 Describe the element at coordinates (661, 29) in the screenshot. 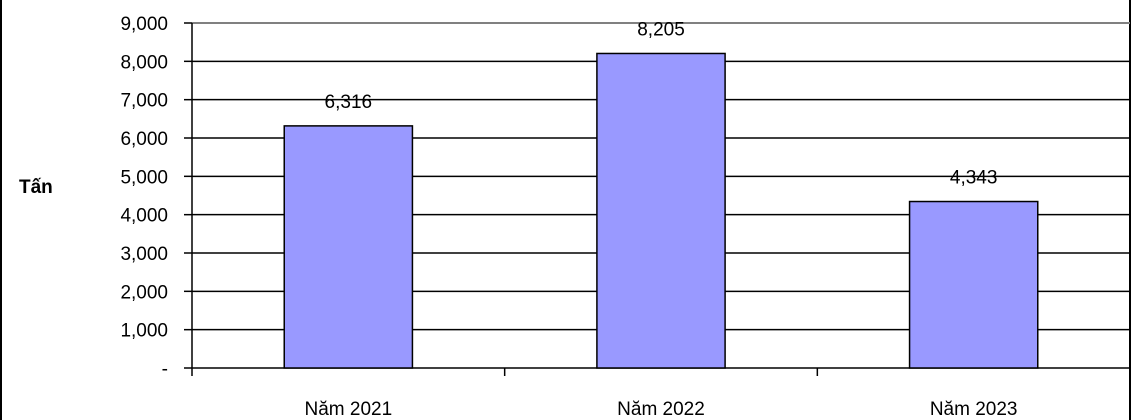

I see `data-label: 8,205` at that location.